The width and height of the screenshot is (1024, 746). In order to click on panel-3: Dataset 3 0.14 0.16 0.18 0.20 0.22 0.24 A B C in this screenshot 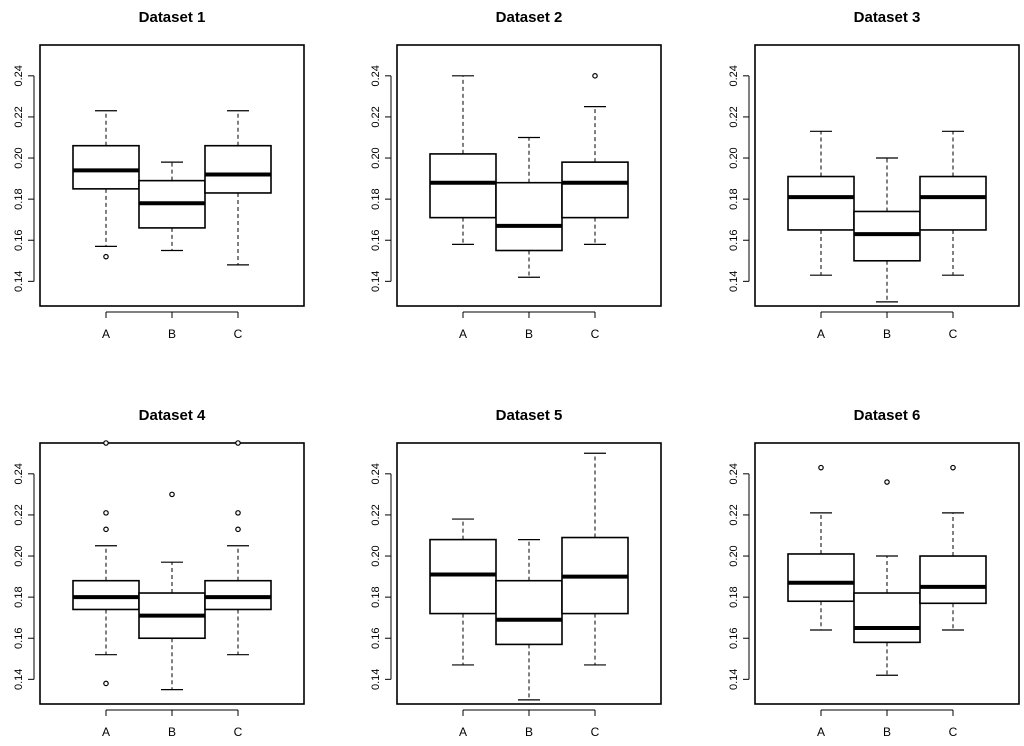, I will do `click(874, 175)`.